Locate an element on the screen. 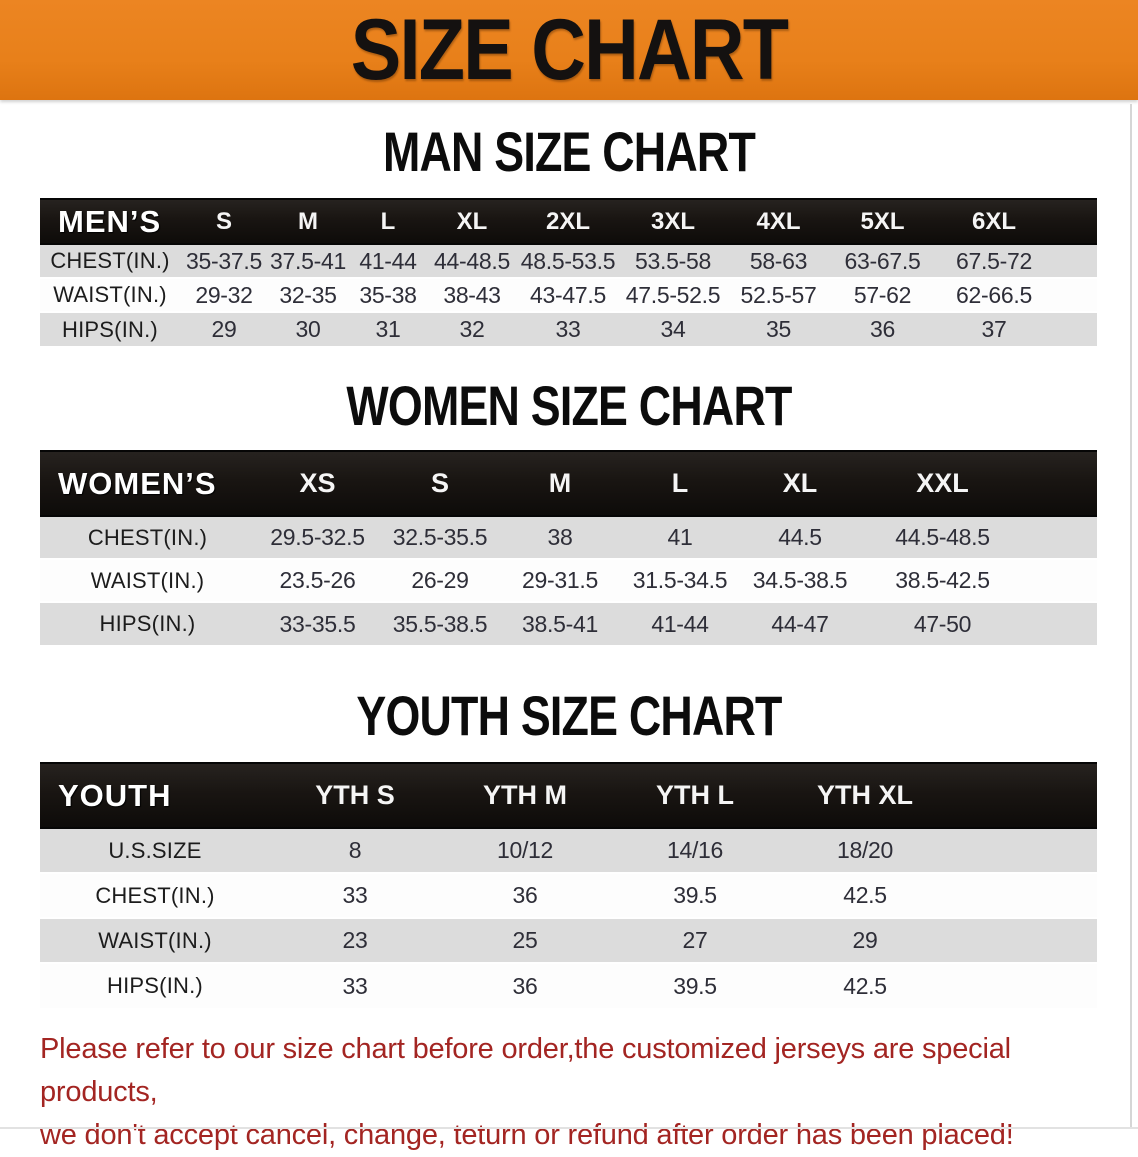 Image resolution: width=1138 pixels, height=1157 pixels. size-value: 36 is located at coordinates (882, 329).